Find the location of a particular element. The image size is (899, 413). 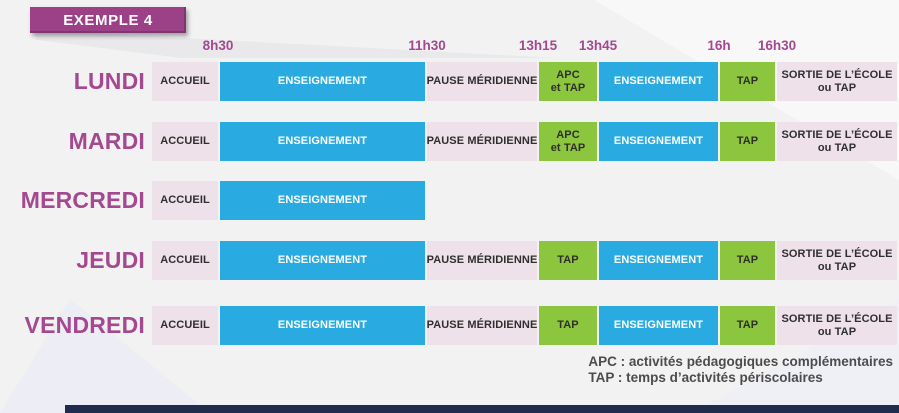

block-pause-vendredi: PAUSE MÉRIDIENNE is located at coordinates (482, 325).